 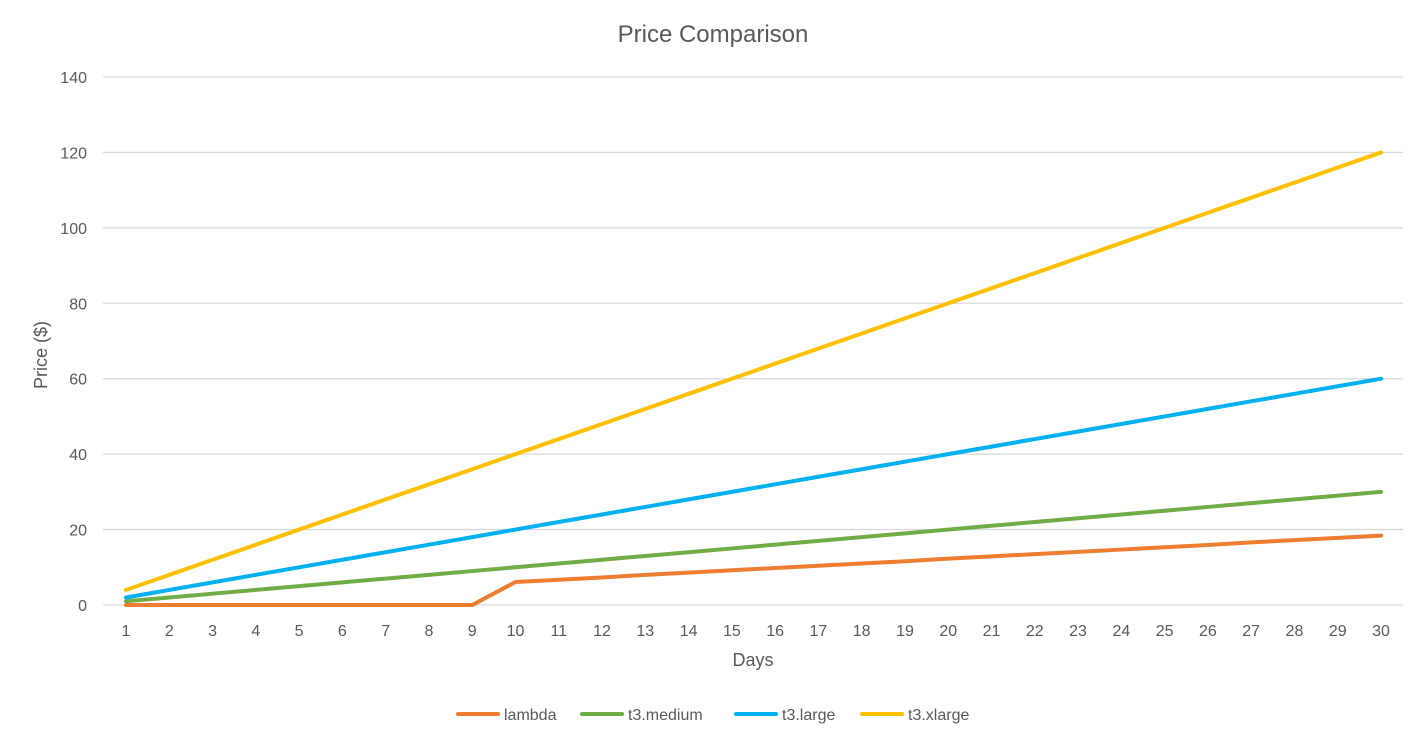 I want to click on legend-item-t3-medium: t3.medium, so click(x=641, y=715).